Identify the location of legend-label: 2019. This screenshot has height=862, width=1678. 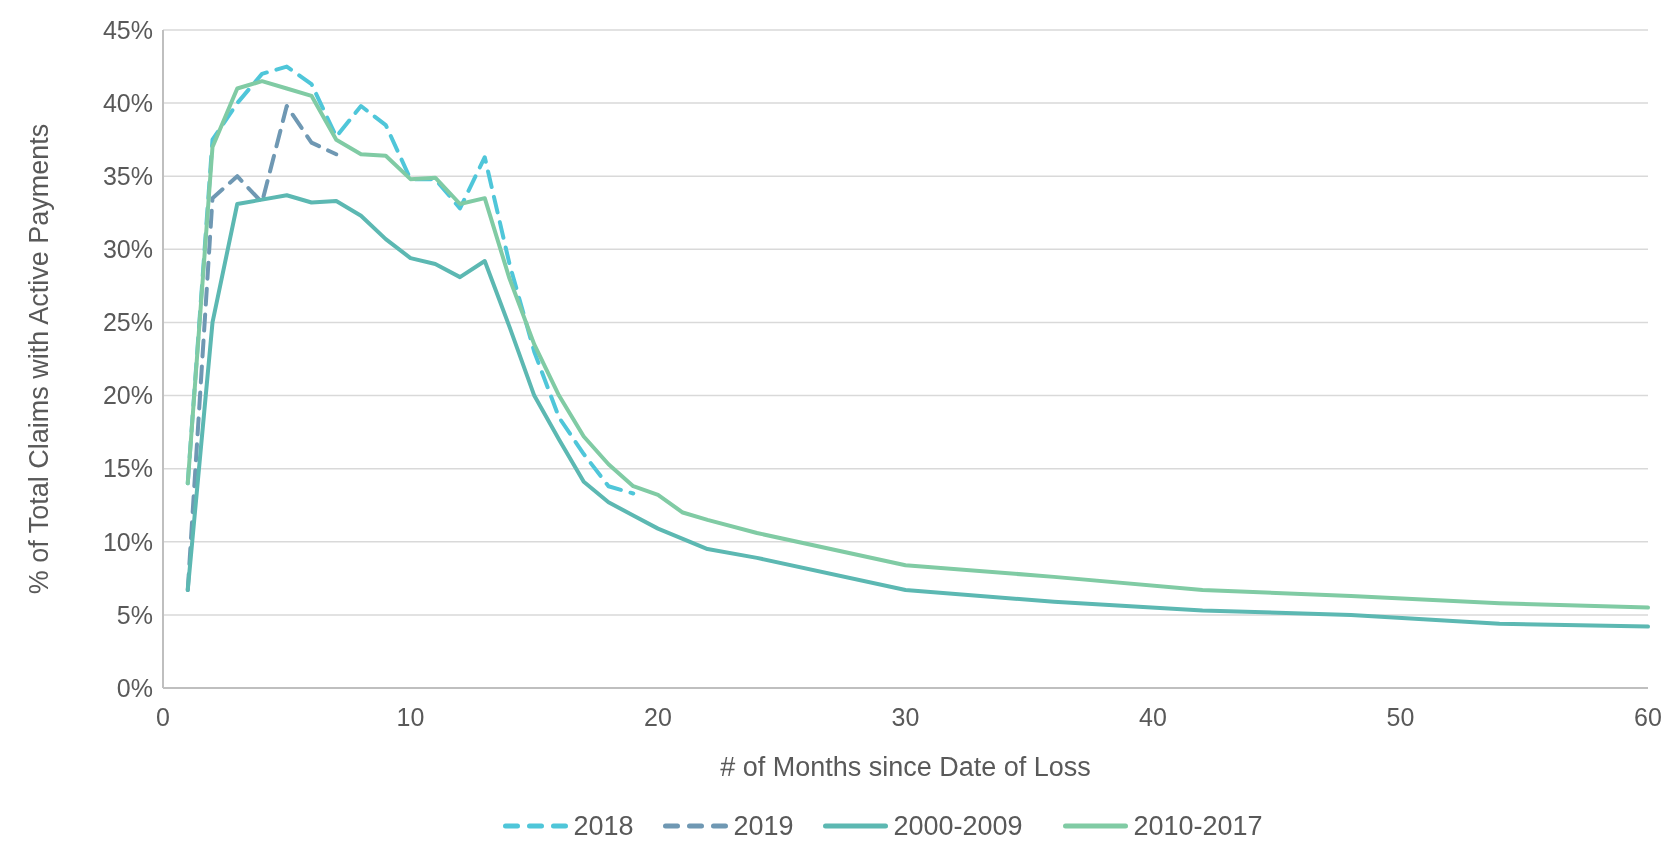
(763, 826).